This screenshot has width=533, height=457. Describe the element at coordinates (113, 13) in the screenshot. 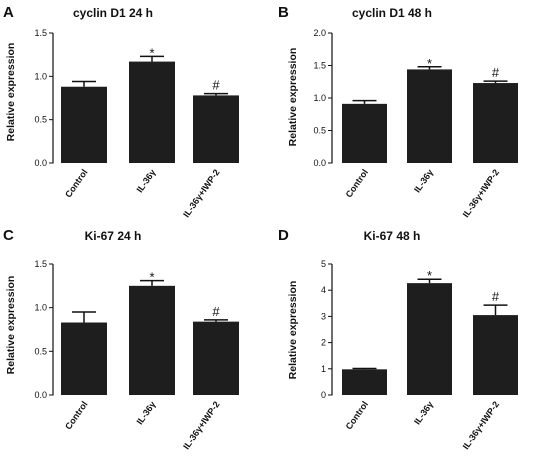

I see `chart-title: cyclin D1 24 h` at that location.